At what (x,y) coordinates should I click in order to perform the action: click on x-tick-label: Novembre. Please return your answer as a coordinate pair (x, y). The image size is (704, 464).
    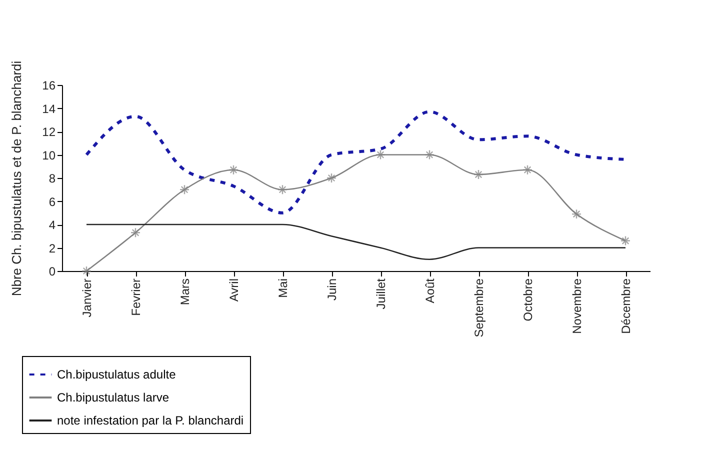
    Looking at the image, I should click on (577, 306).